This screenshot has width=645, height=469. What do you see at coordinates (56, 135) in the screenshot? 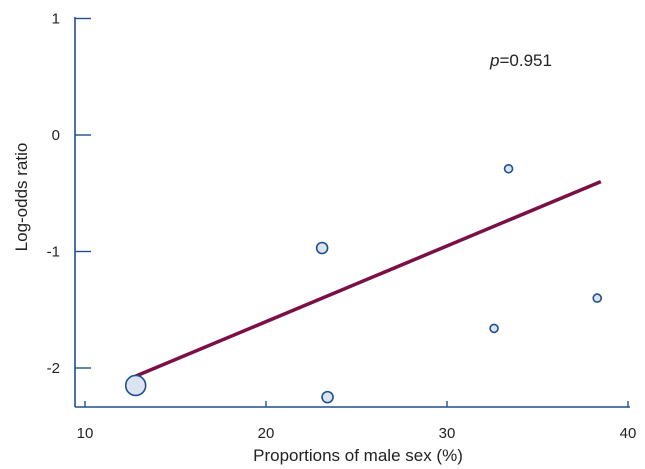
I see `y-tick-label: 0` at bounding box center [56, 135].